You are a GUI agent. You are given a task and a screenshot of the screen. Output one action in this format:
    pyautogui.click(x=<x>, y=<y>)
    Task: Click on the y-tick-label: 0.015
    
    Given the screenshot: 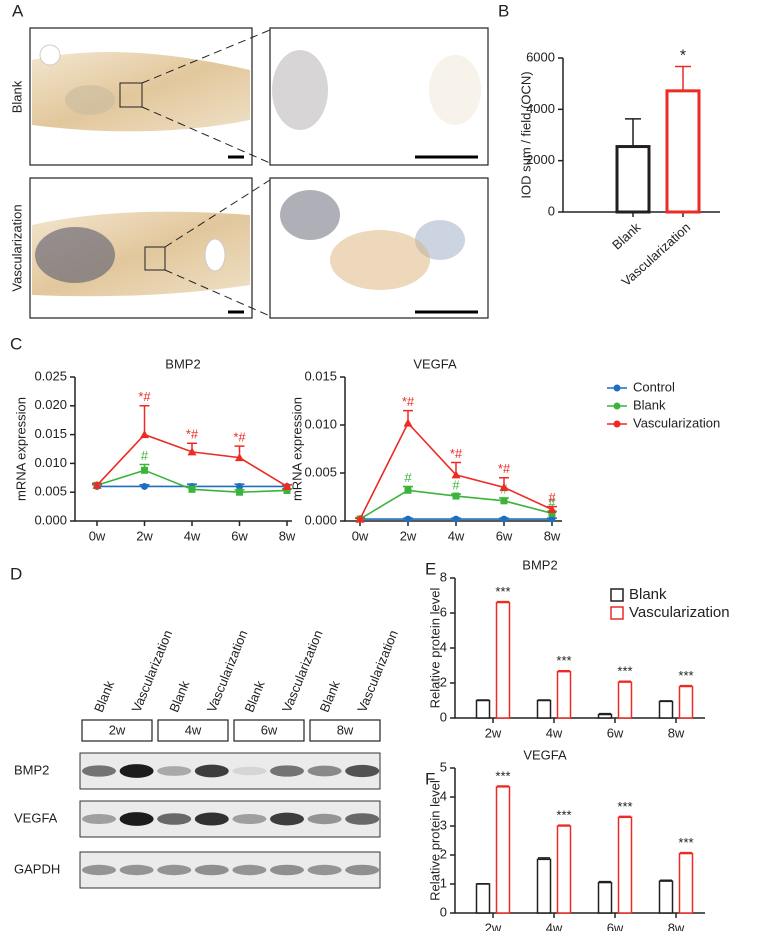 What is the action you would take?
    pyautogui.click(x=50, y=433)
    